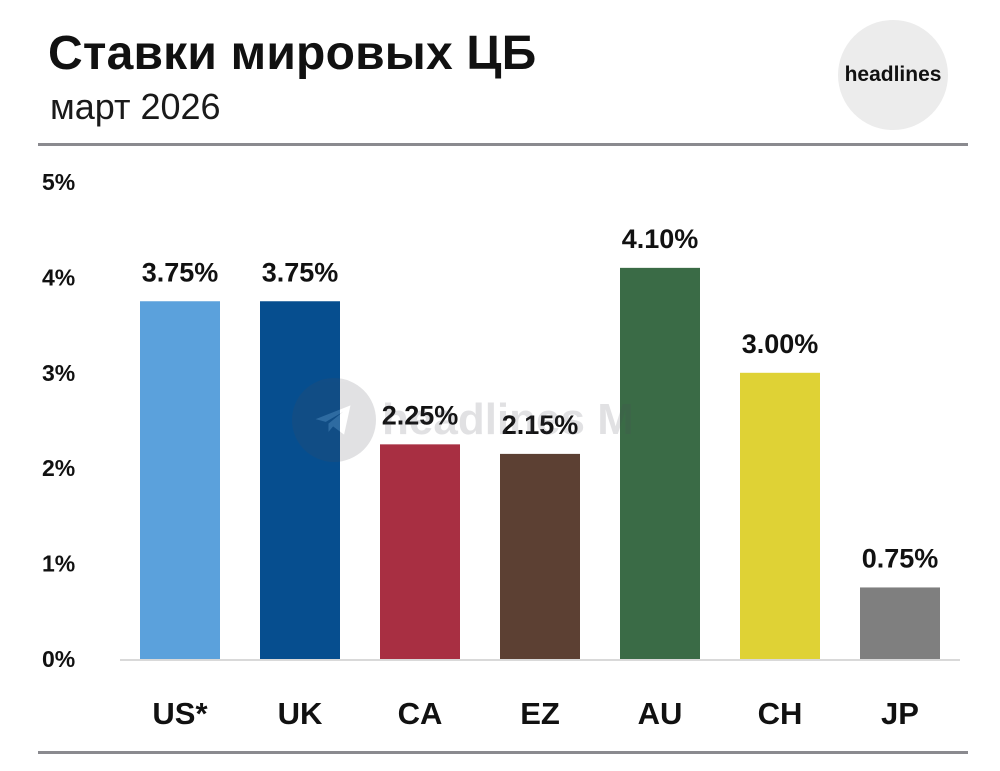 This screenshot has height=771, width=1000. Describe the element at coordinates (300, 713) in the screenshot. I see `x-tick-label: UK` at that location.